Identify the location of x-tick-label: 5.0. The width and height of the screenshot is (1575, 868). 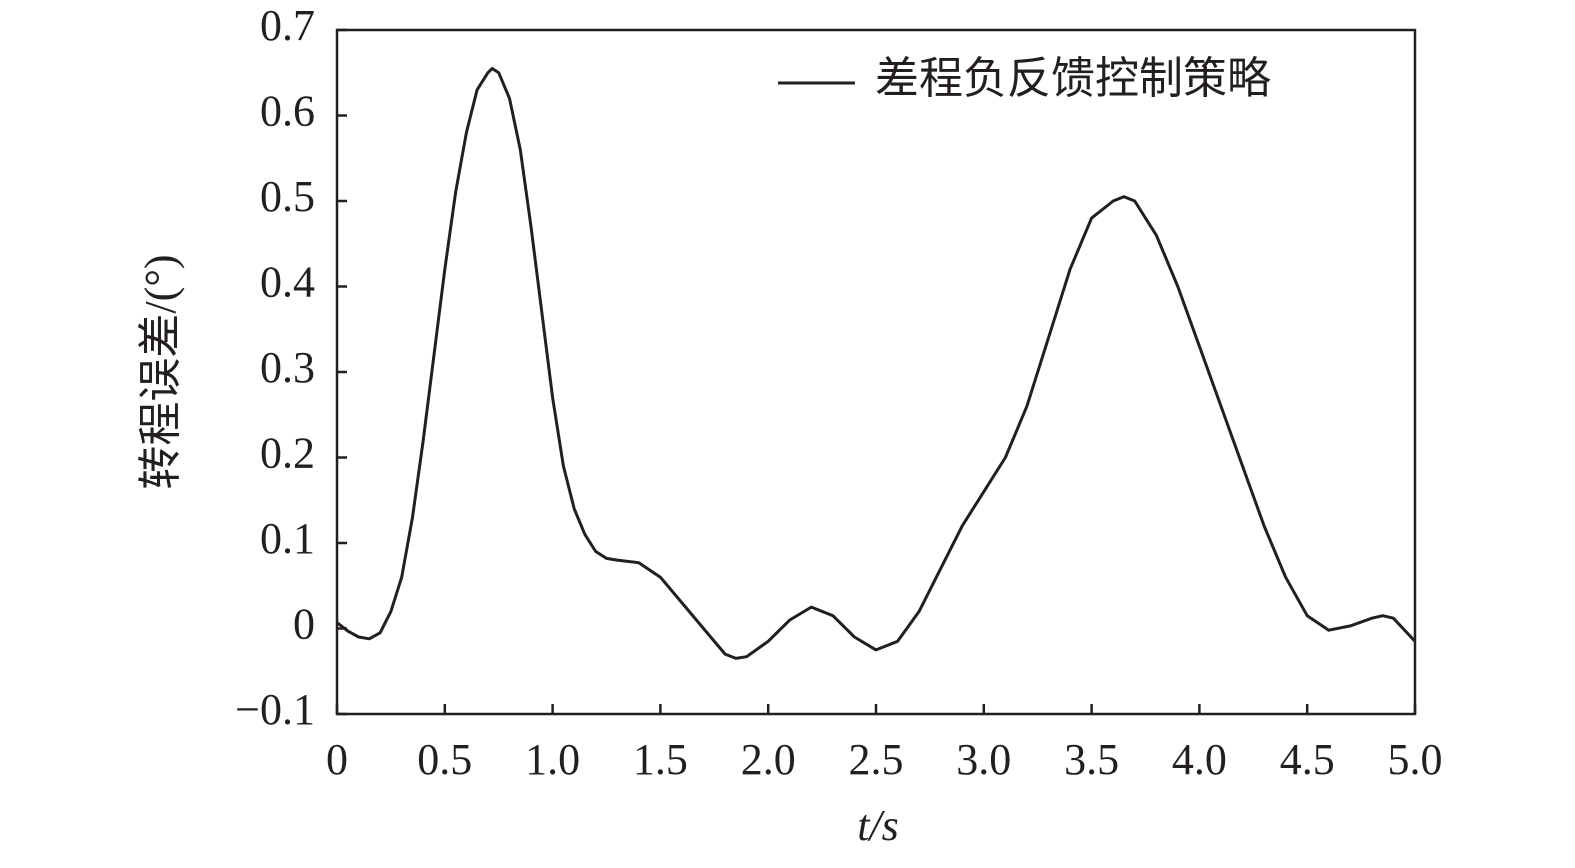
(1415, 759).